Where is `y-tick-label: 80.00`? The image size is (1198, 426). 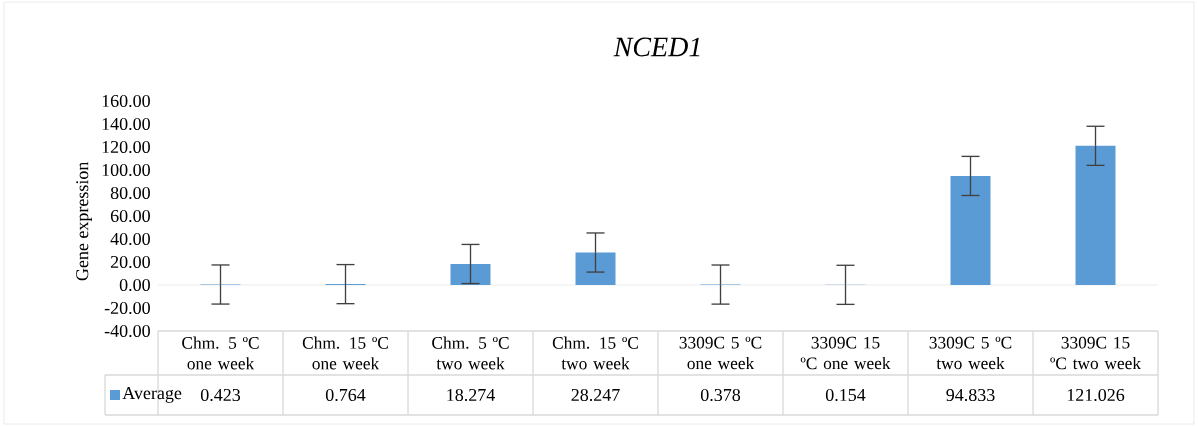
y-tick-label: 80.00 is located at coordinates (130, 193).